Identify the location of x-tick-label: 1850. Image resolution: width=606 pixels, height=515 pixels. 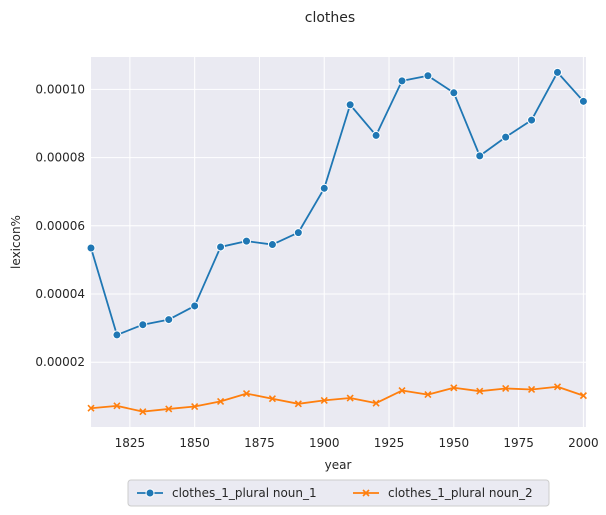
(194, 443).